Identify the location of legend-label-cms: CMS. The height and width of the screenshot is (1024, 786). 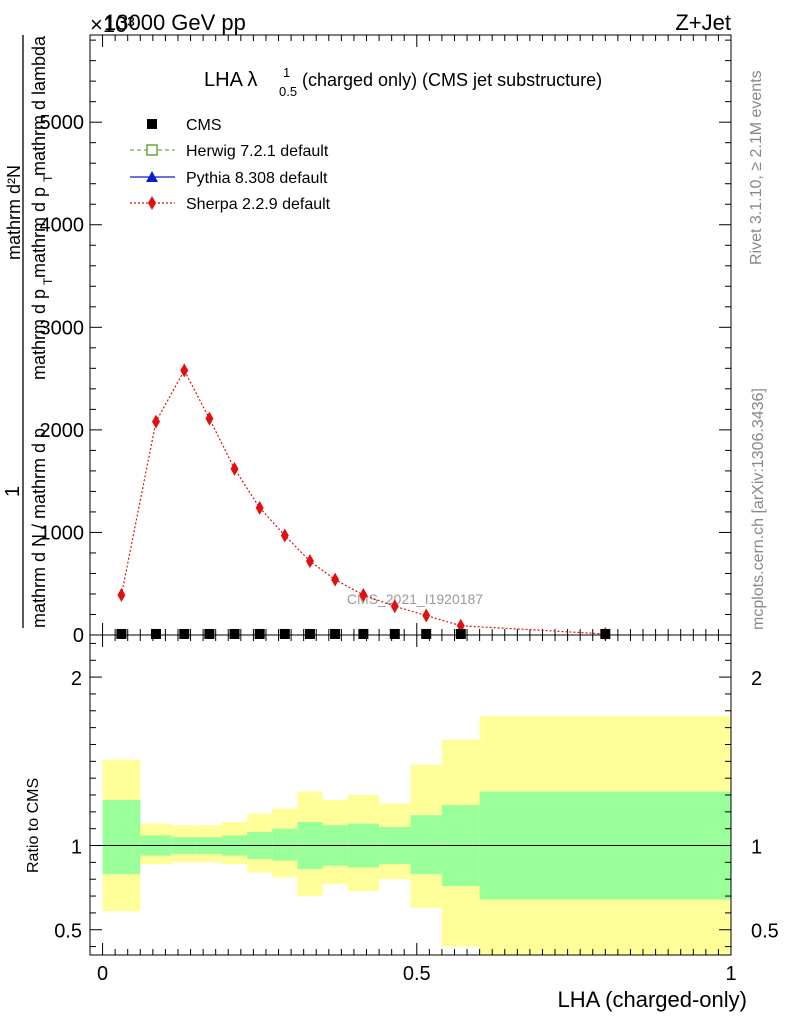
(204, 125).